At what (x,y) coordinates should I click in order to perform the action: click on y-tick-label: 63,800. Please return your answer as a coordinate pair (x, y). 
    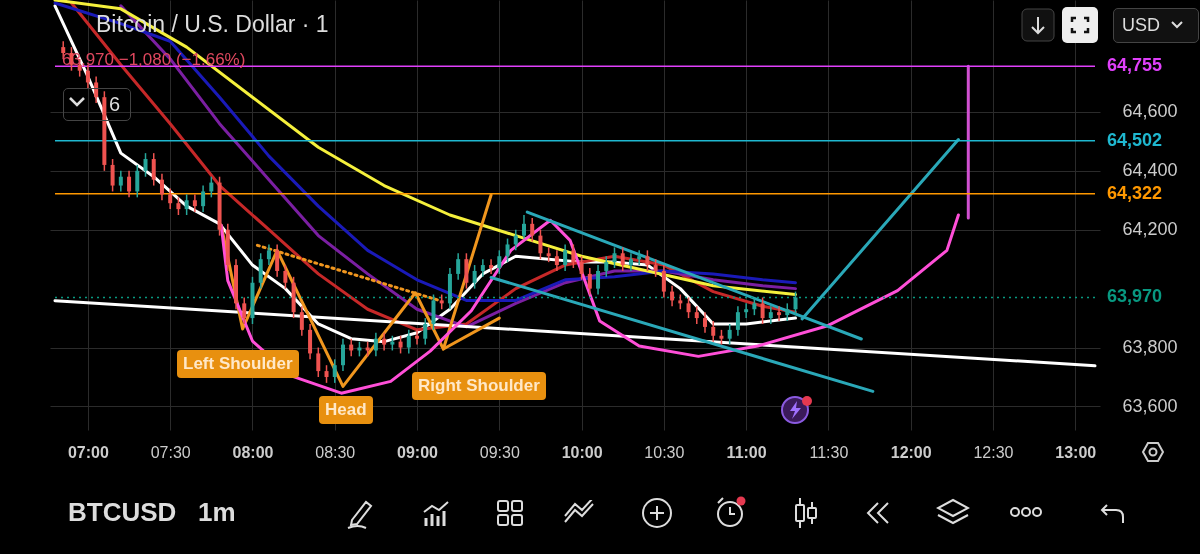
    Looking at the image, I should click on (1150, 347).